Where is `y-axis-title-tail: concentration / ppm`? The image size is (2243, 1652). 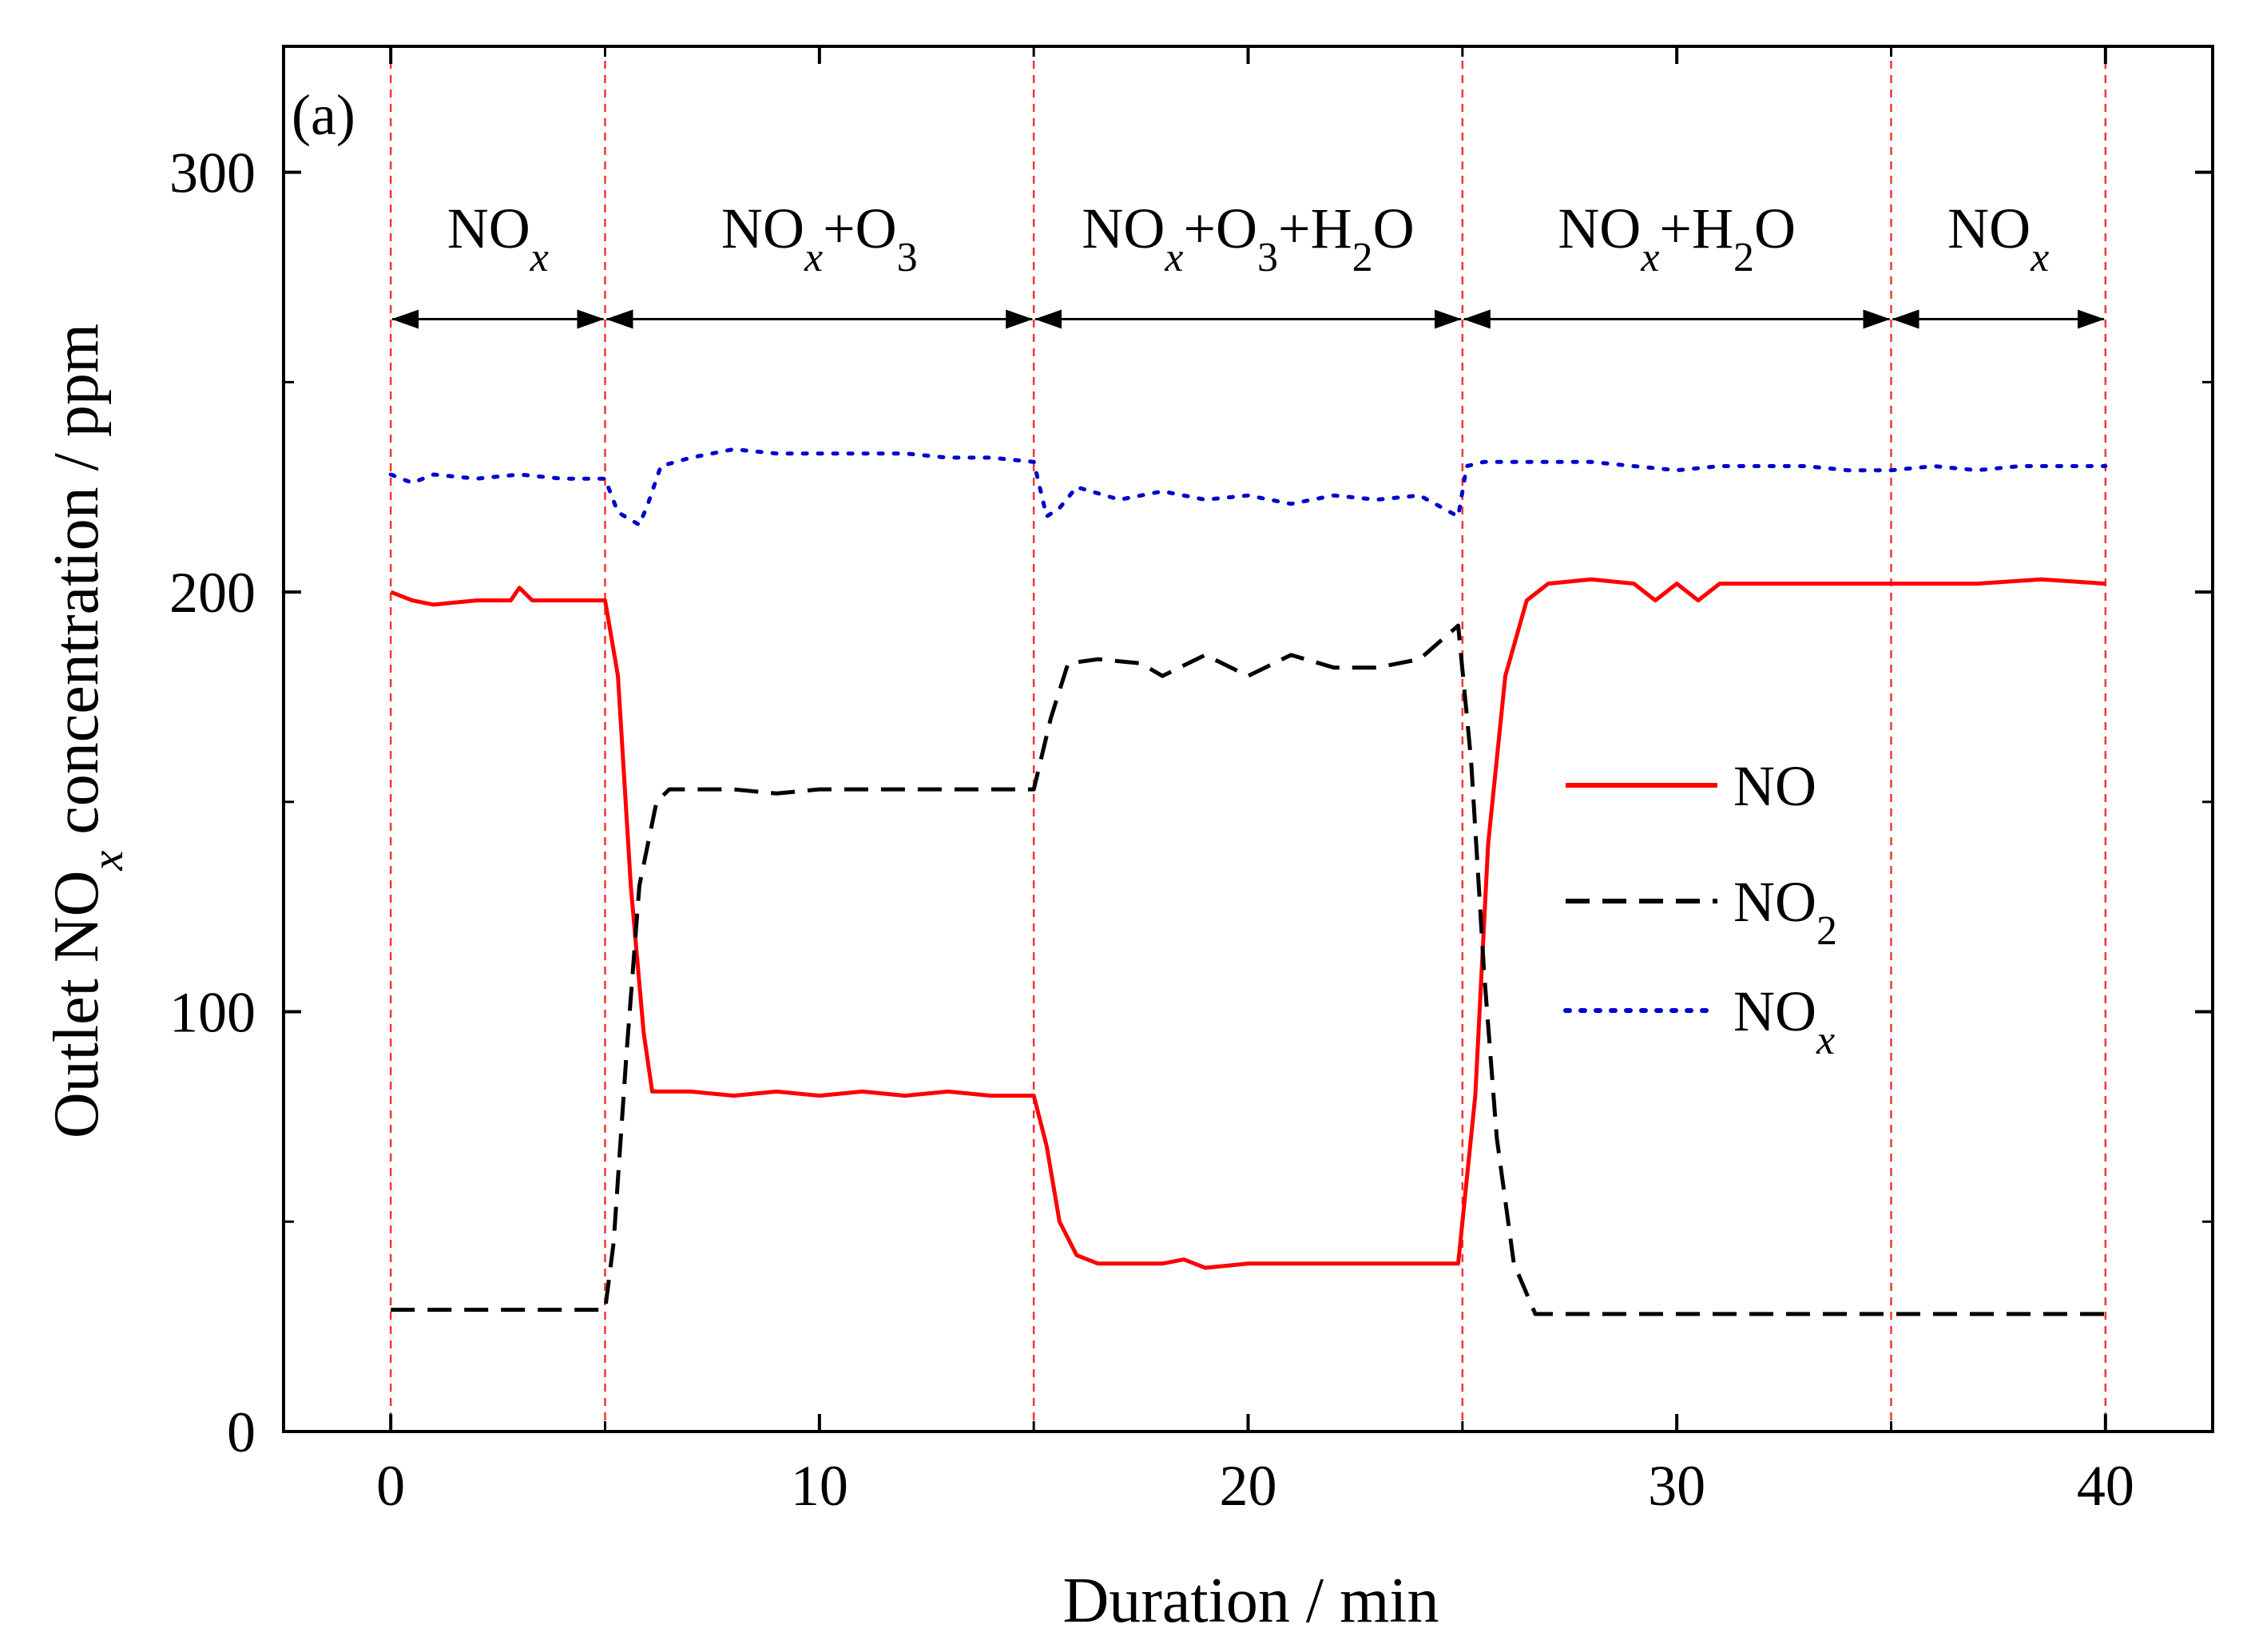 y-axis-title-tail: concentration / ppm is located at coordinates (77, 587).